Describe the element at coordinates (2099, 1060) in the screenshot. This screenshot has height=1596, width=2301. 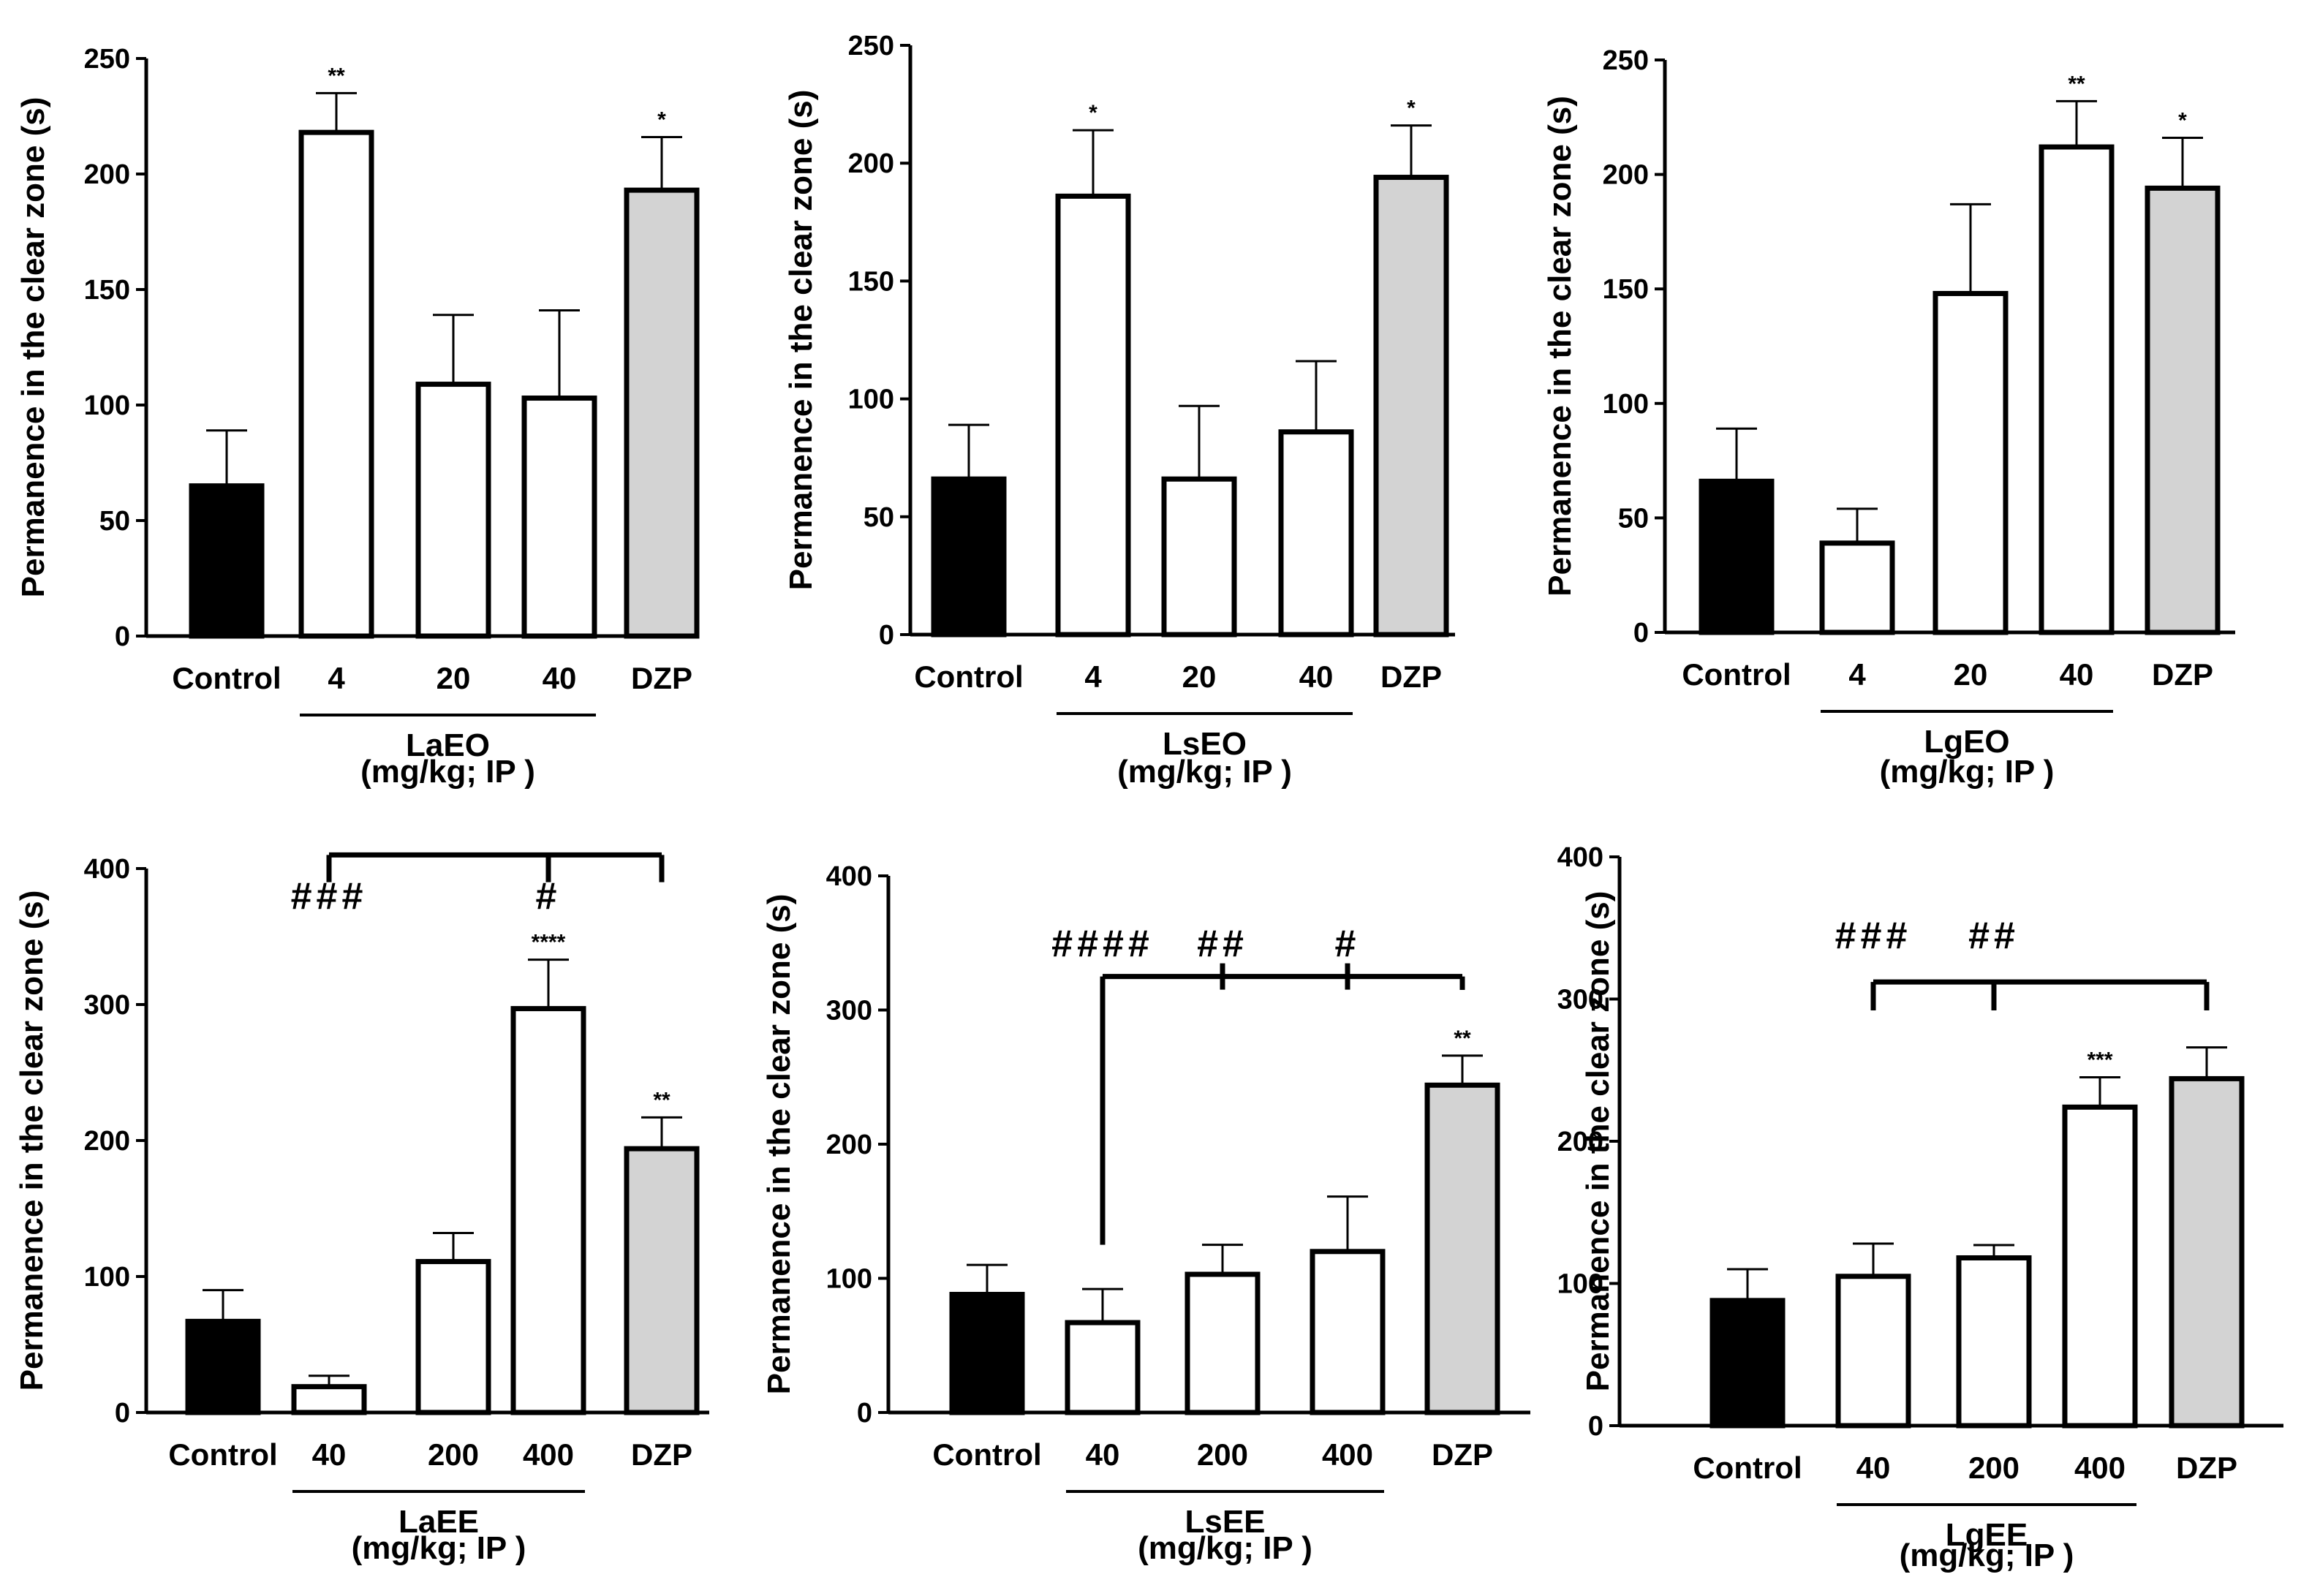
I see `significance-label: ***` at that location.